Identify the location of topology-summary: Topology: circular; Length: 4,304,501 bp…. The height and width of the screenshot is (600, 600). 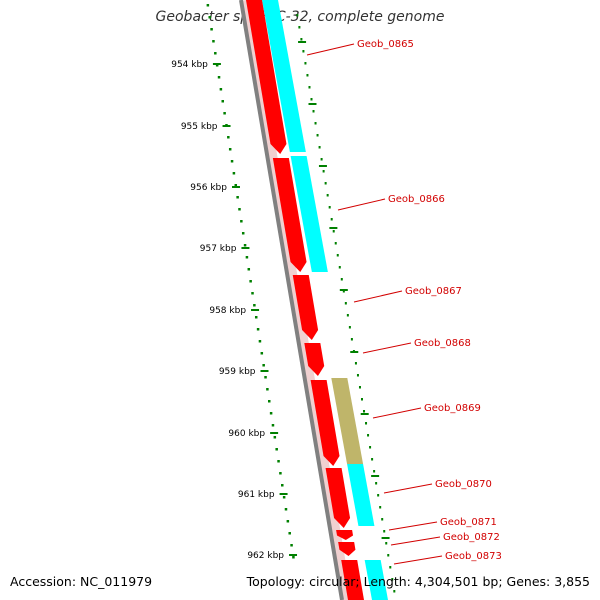
(418, 581).